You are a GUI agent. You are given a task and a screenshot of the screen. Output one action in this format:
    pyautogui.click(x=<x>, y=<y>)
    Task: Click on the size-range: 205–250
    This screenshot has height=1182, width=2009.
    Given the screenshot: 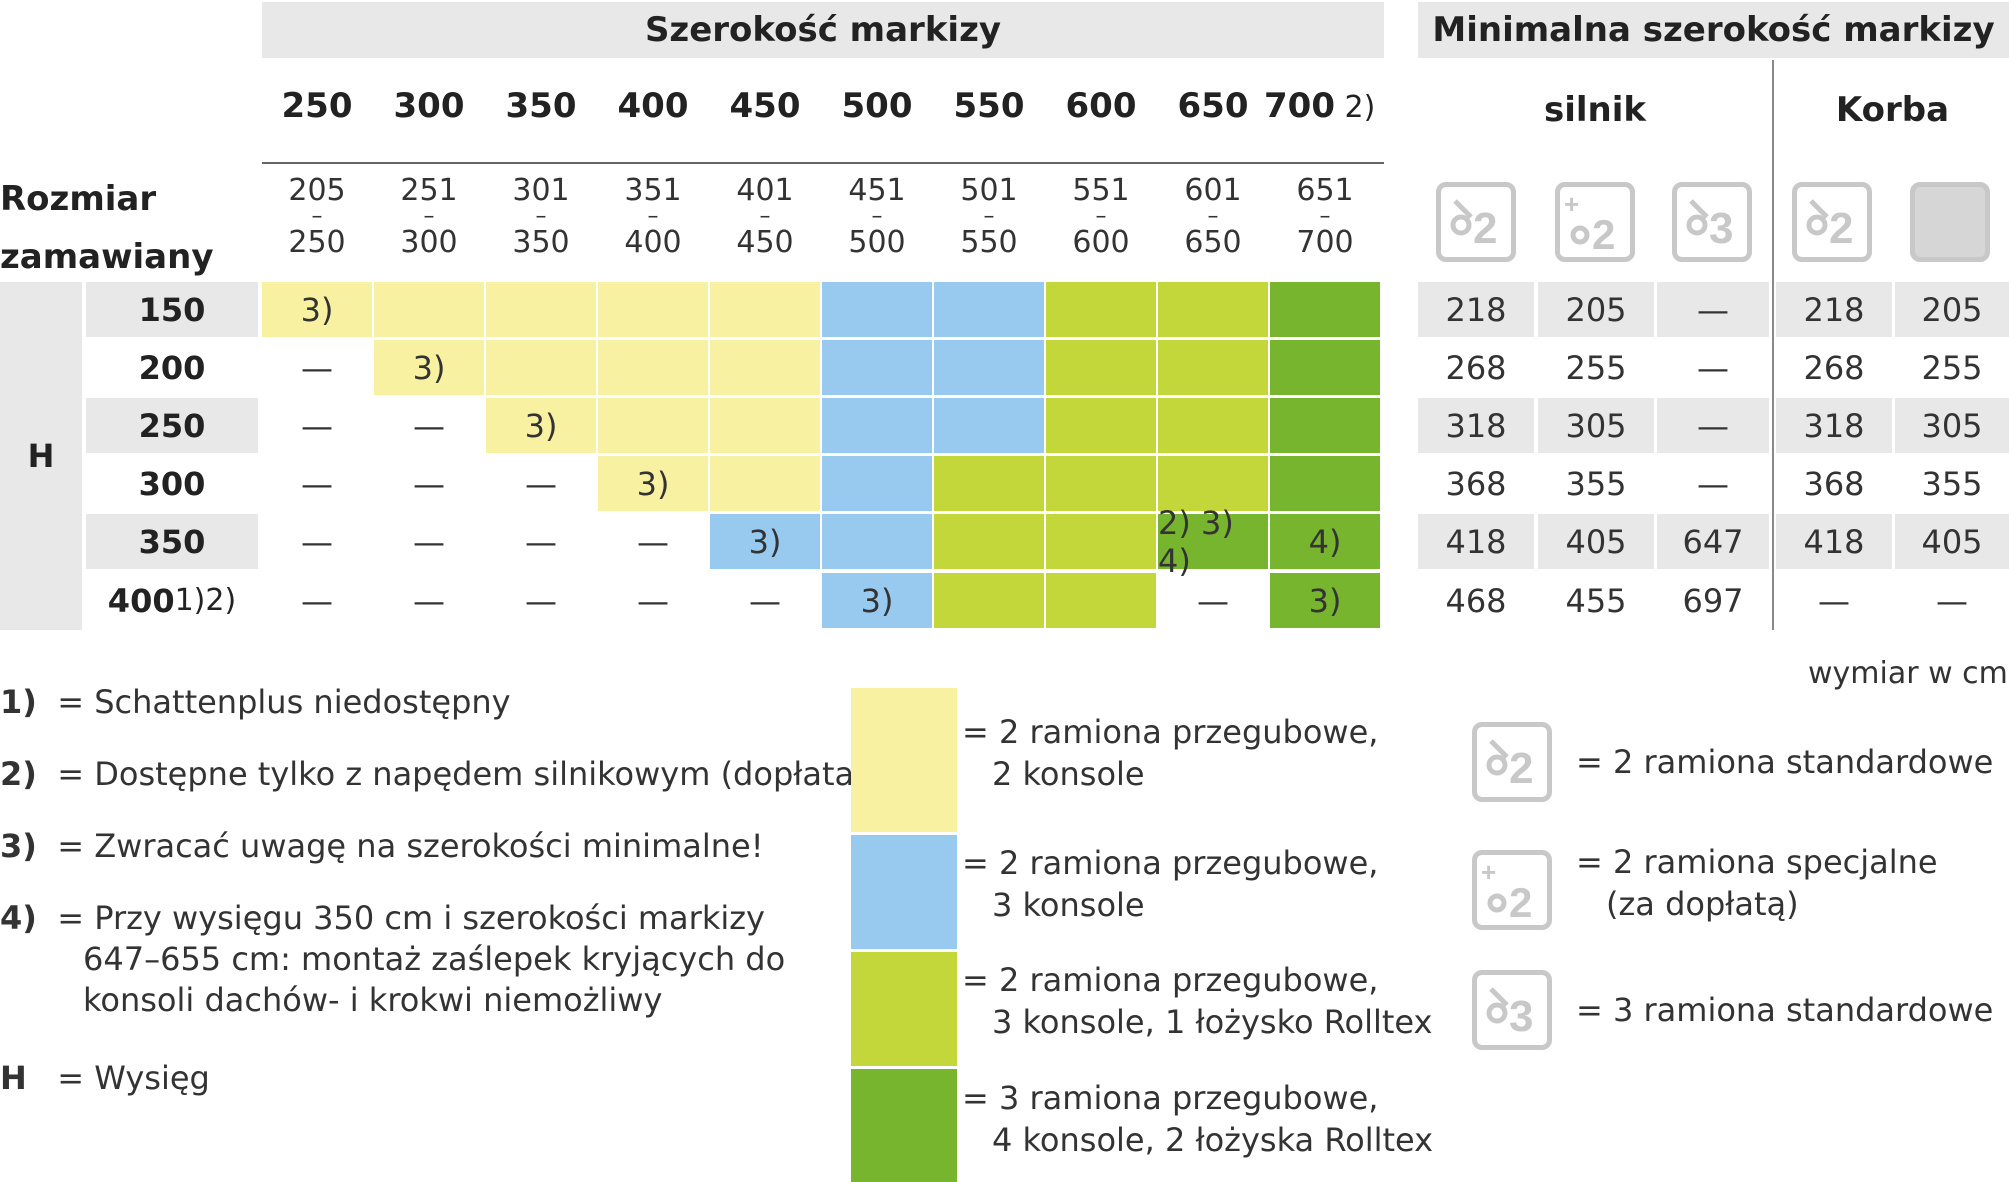 What is the action you would take?
    pyautogui.click(x=317, y=217)
    